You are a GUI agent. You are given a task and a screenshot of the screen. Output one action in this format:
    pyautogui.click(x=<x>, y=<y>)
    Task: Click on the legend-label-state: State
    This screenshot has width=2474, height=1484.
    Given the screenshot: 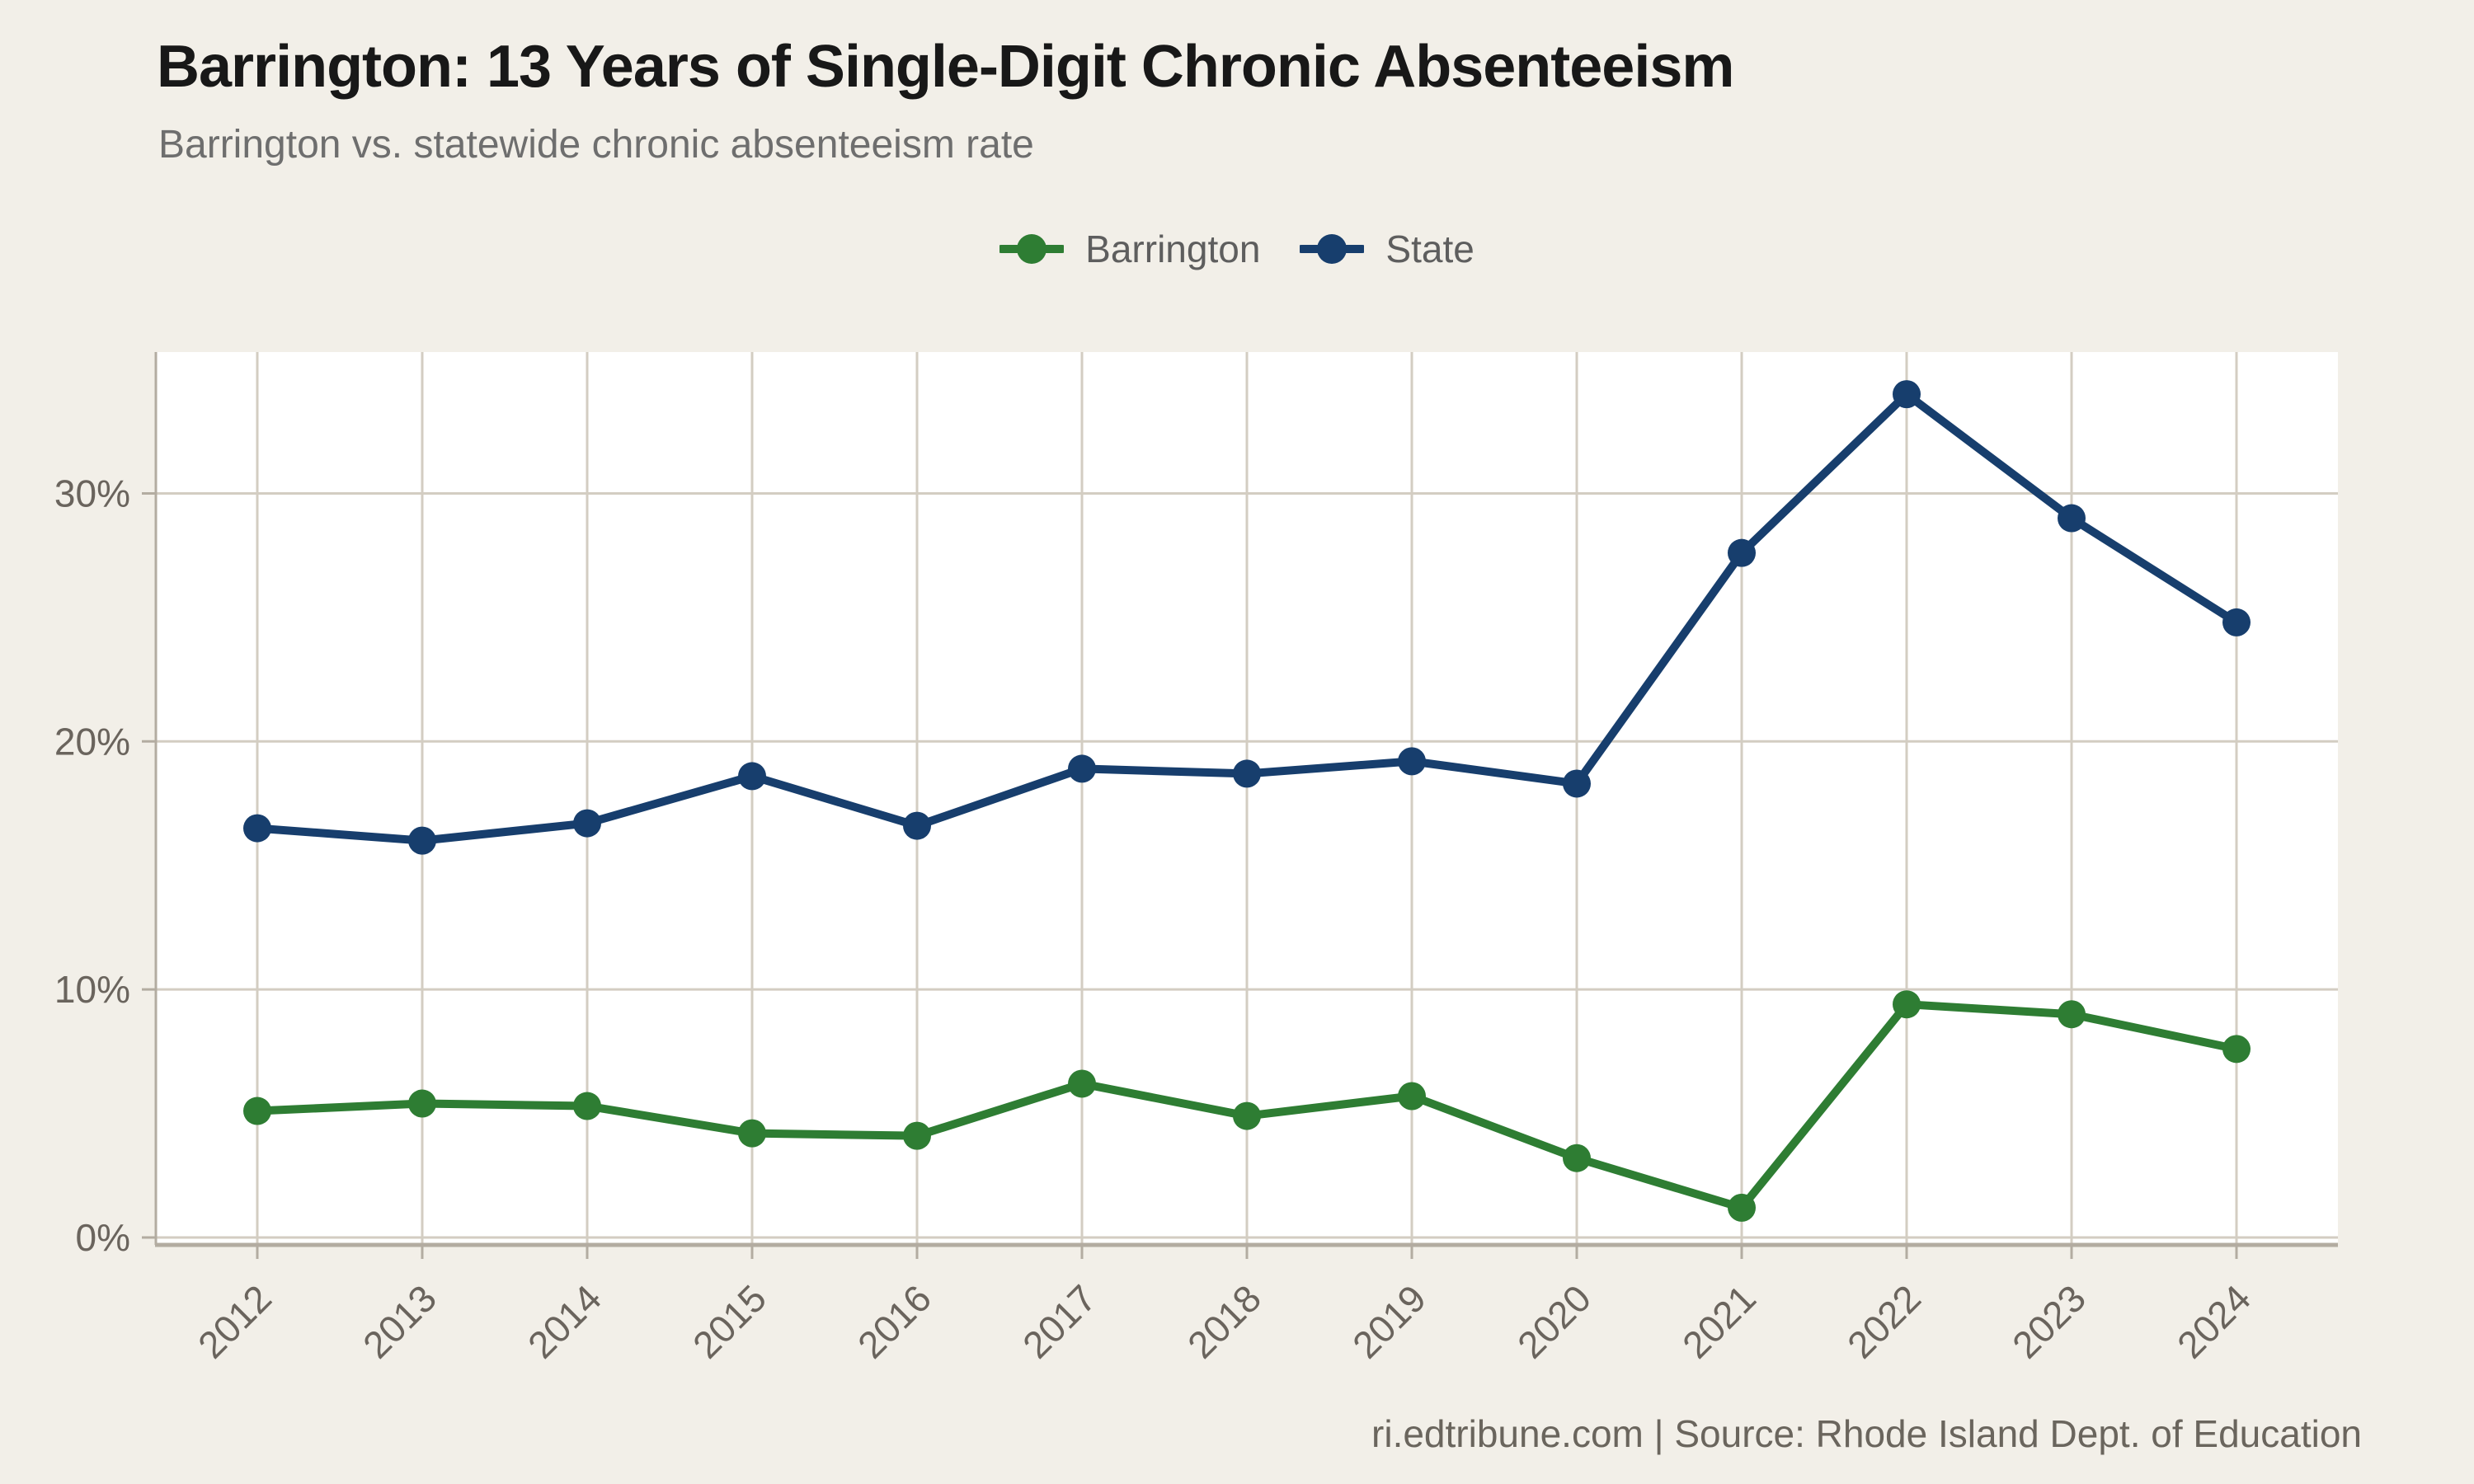 What is the action you would take?
    pyautogui.click(x=1430, y=249)
    